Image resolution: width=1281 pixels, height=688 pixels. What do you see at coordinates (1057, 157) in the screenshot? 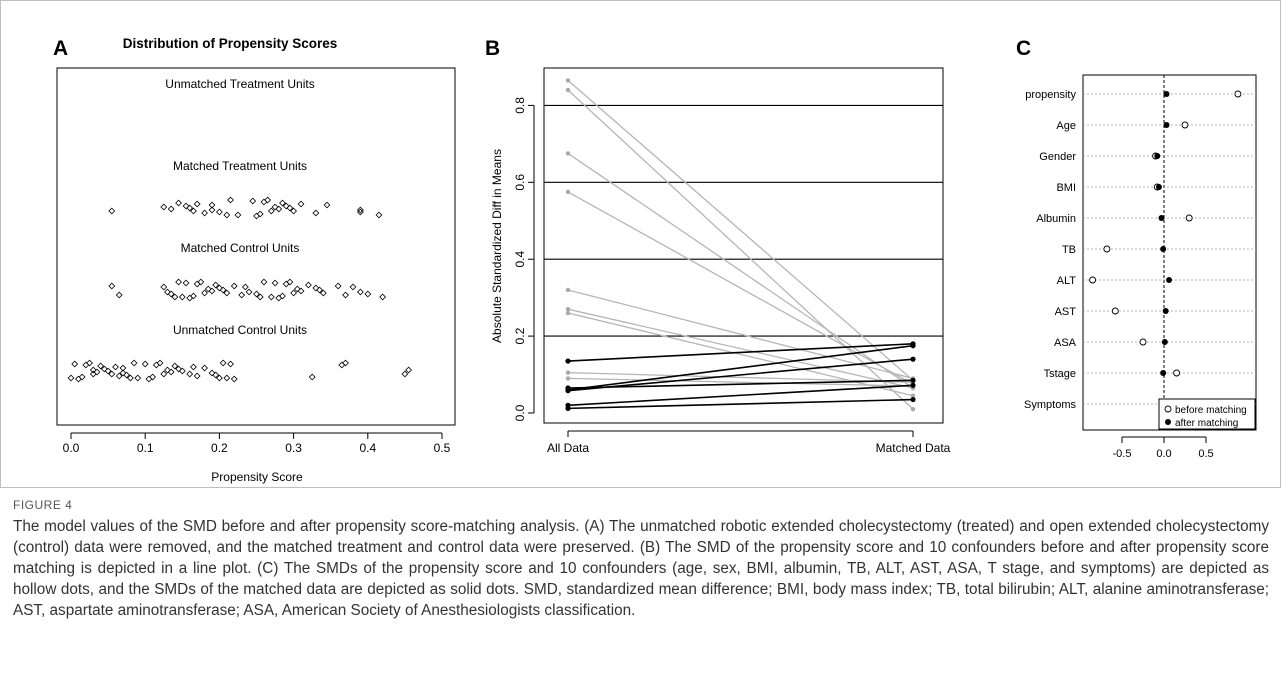
I see `panel-c-variable-label: Gender` at bounding box center [1057, 157].